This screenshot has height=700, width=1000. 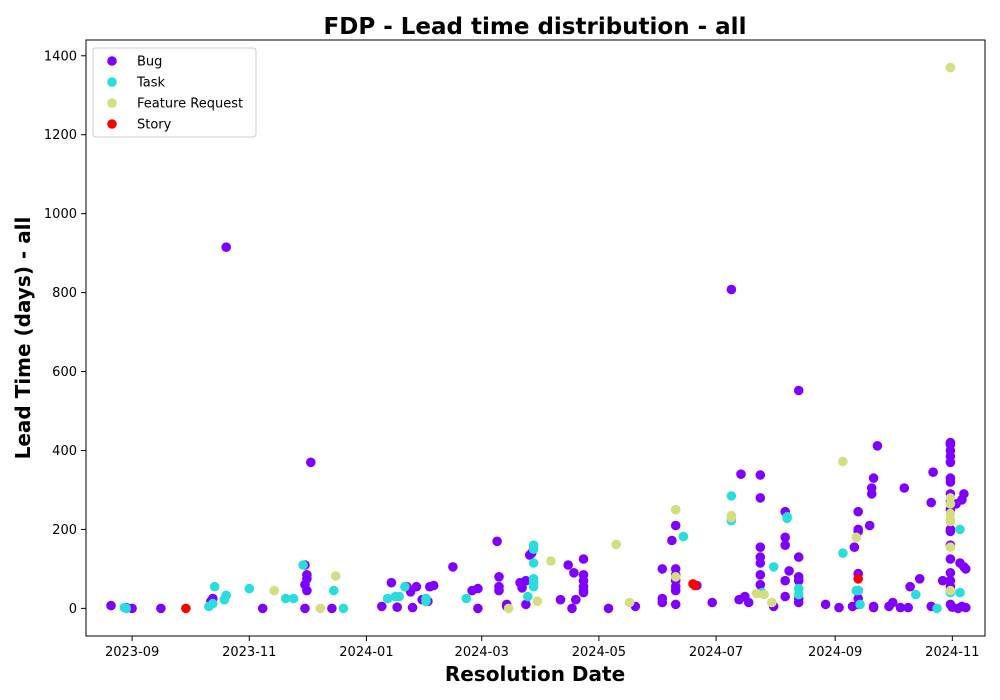 What do you see at coordinates (64, 451) in the screenshot?
I see `y-tick-label: 400` at bounding box center [64, 451].